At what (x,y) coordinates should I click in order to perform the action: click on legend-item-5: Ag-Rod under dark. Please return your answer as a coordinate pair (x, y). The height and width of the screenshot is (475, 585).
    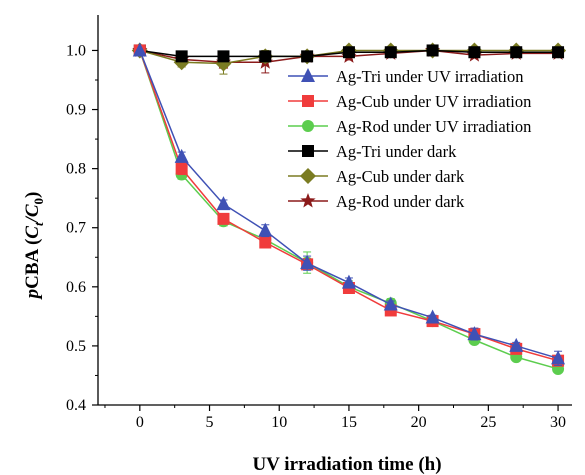
    Looking at the image, I should click on (376, 201).